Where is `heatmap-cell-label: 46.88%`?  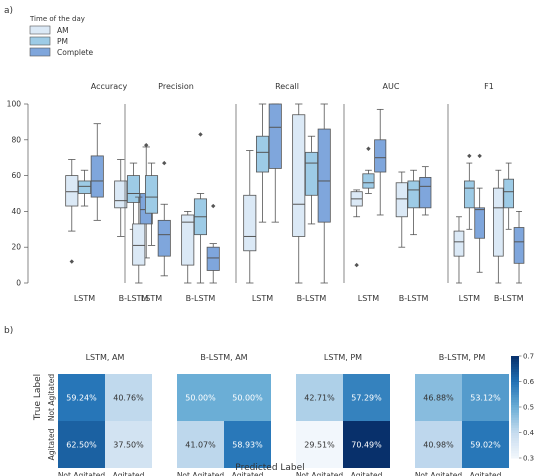
heatmap-cell-label: 46.88% is located at coordinates (438, 398).